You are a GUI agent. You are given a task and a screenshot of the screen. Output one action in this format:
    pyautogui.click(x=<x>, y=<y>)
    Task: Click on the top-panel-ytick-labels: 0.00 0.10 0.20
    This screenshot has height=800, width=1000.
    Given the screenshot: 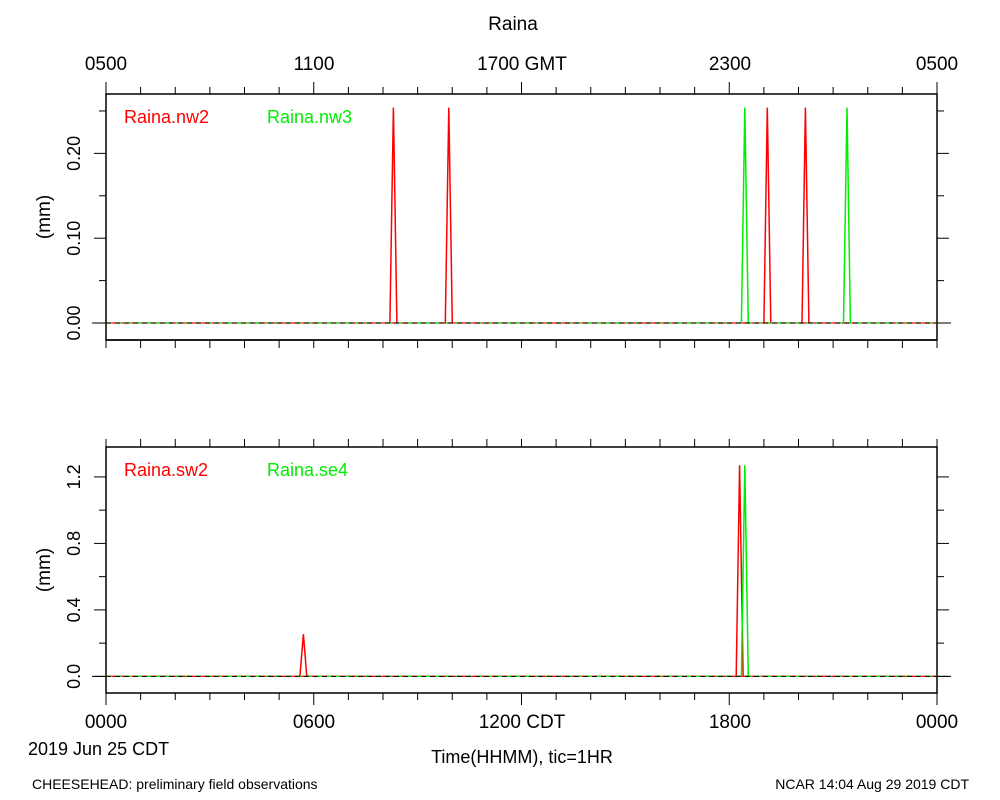 What is the action you would take?
    pyautogui.click(x=74, y=238)
    